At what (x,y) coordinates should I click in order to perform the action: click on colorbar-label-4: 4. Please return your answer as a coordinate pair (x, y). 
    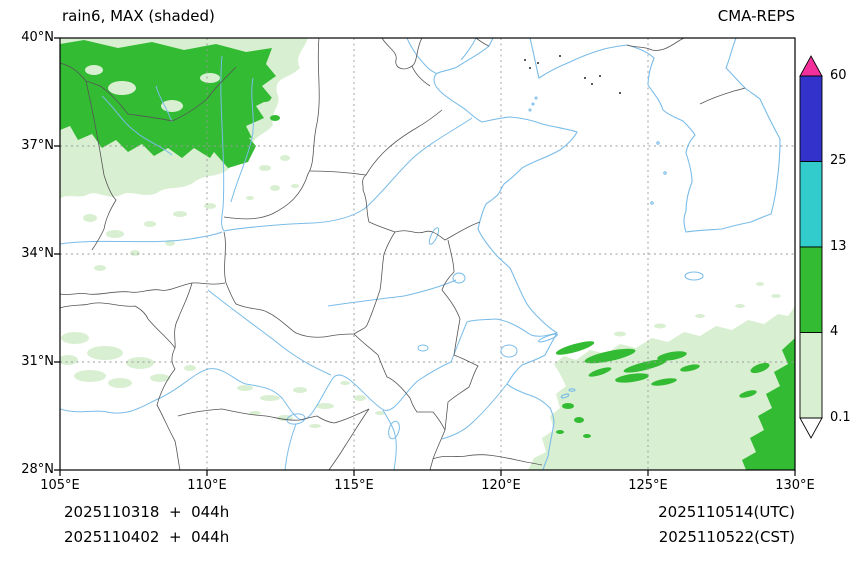
    Looking at the image, I should click on (834, 331).